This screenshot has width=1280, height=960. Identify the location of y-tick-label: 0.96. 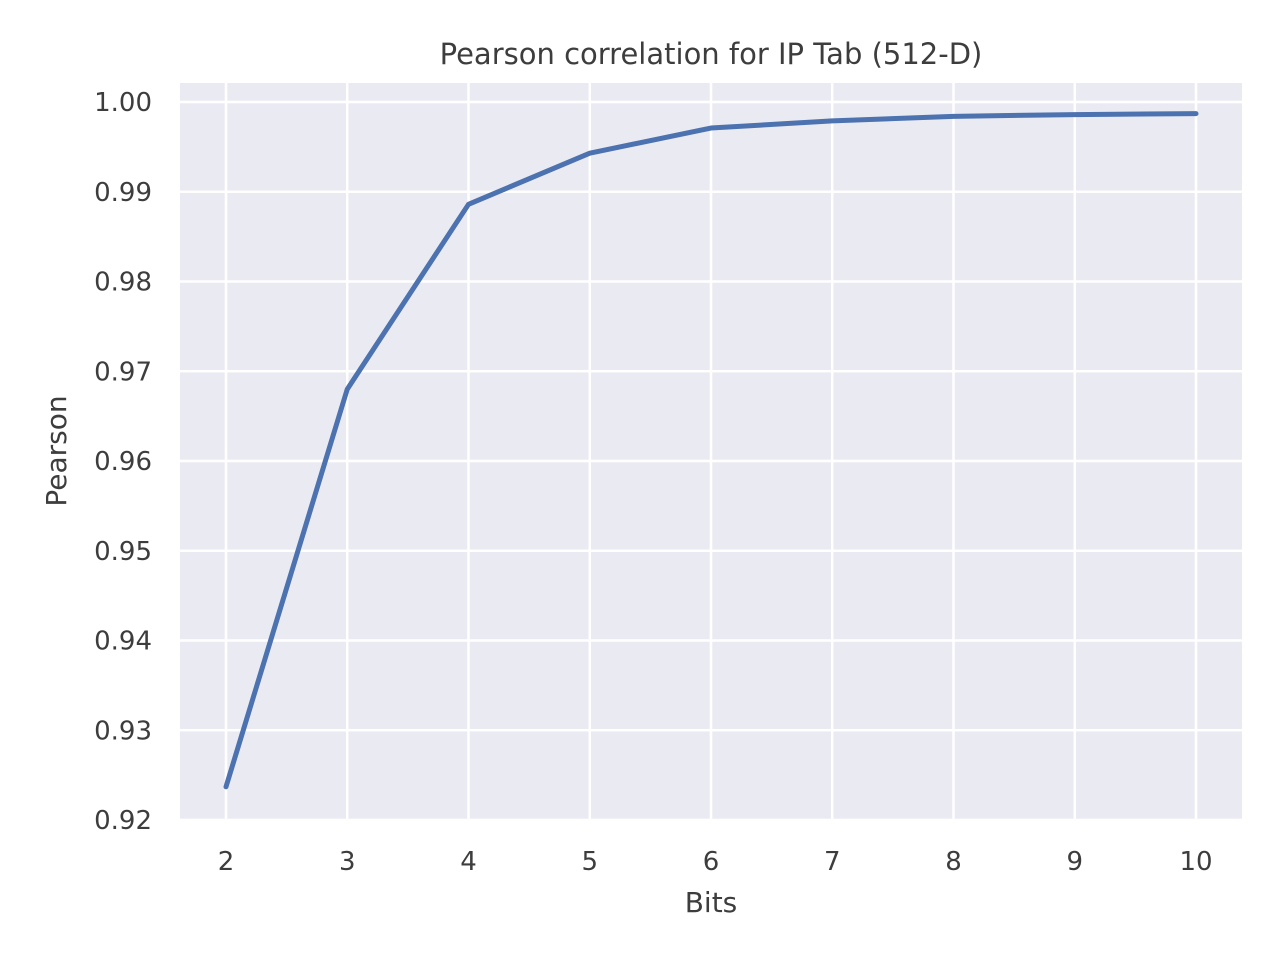
(123, 462).